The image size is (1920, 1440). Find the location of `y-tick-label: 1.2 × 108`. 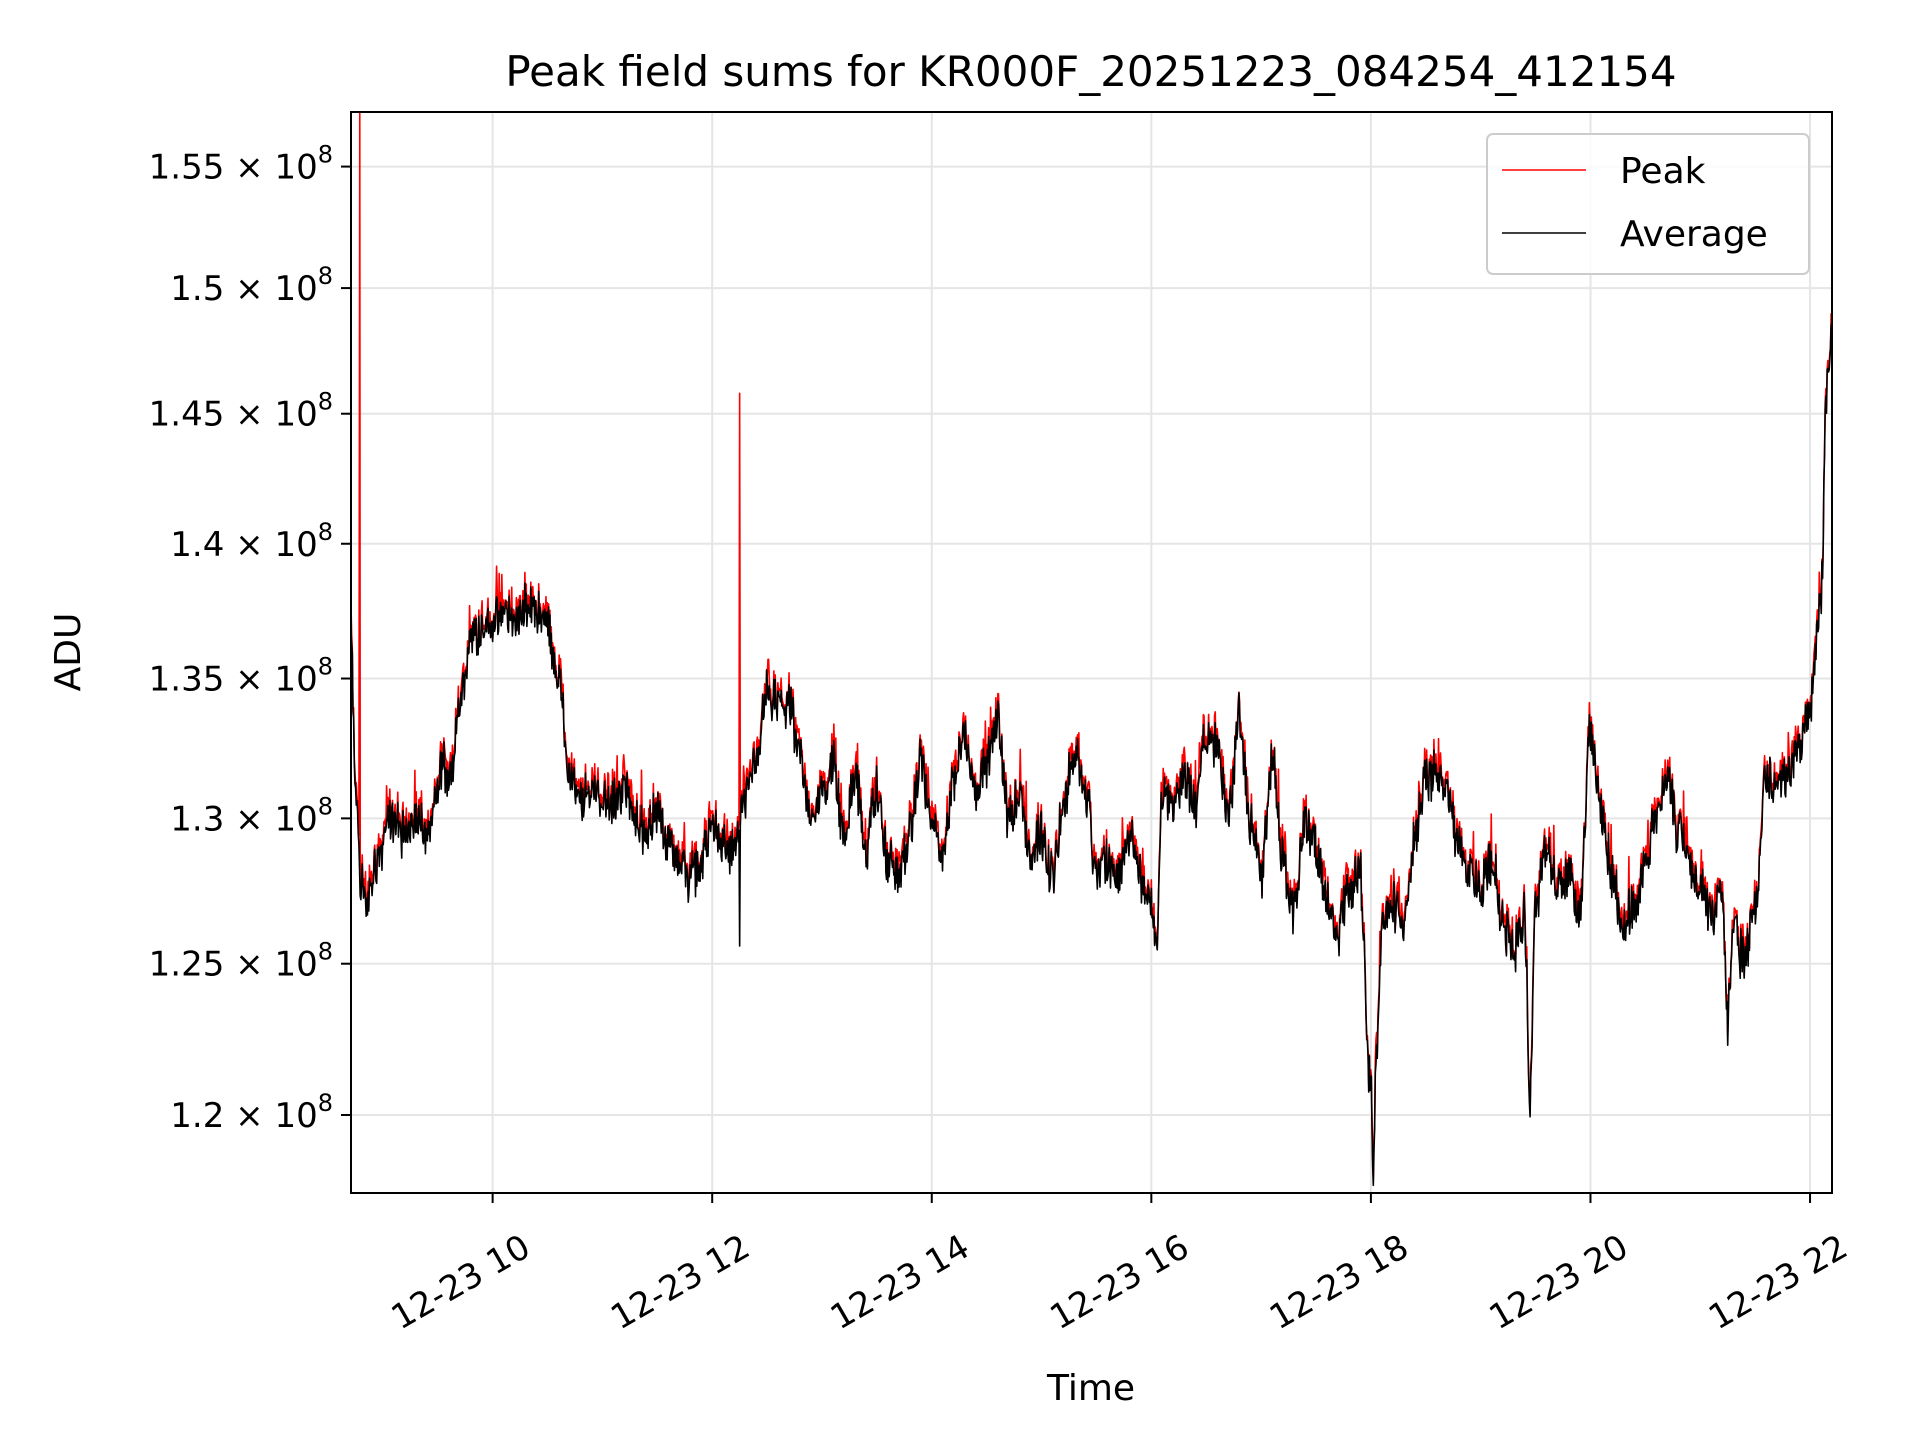

y-tick-label: 1.2 × 108 is located at coordinates (251, 1112).